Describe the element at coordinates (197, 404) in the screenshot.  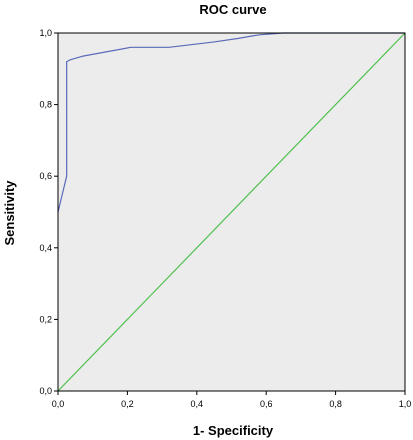
I see `x-tick-label: 0,4` at that location.